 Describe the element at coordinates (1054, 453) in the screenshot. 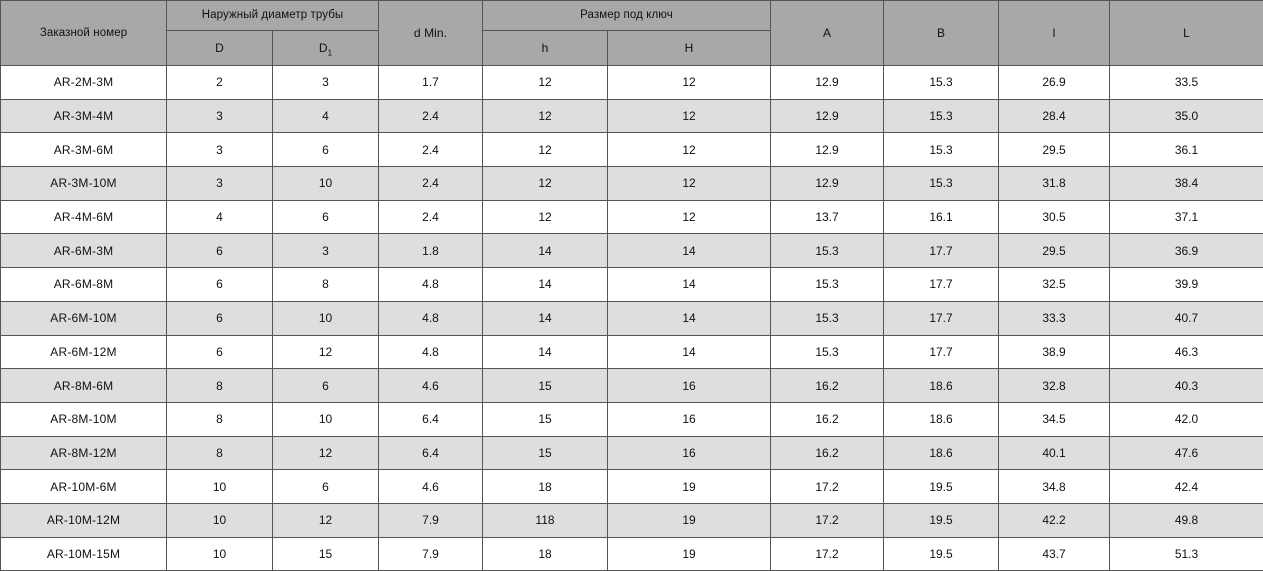

I see `cell-l-small: 40.1` at that location.